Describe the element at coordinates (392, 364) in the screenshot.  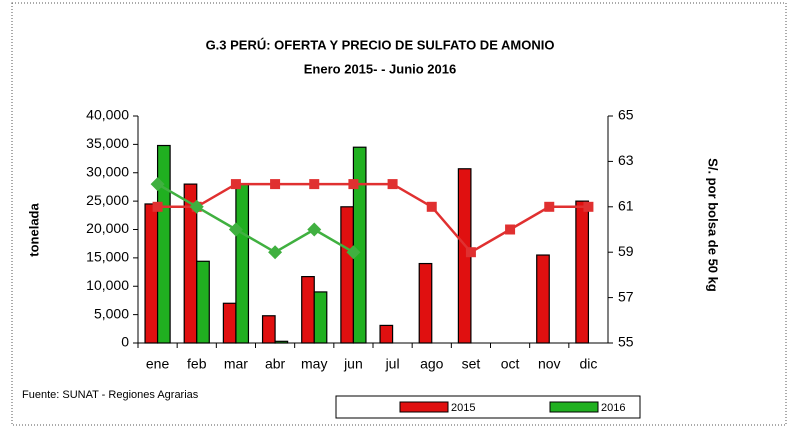
I see `x-tick-label: jul` at that location.